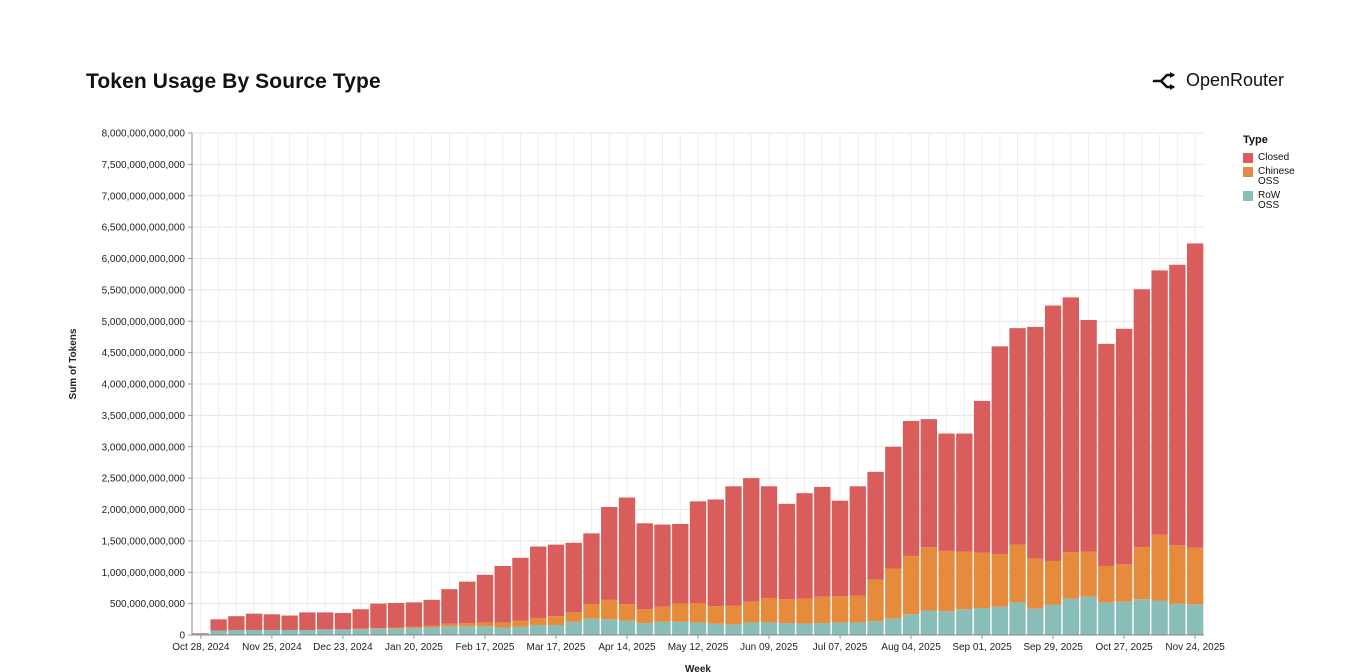 This screenshot has height=672, width=1360. What do you see at coordinates (840, 647) in the screenshot?
I see `x-tick-label: Jul 07, 2025` at bounding box center [840, 647].